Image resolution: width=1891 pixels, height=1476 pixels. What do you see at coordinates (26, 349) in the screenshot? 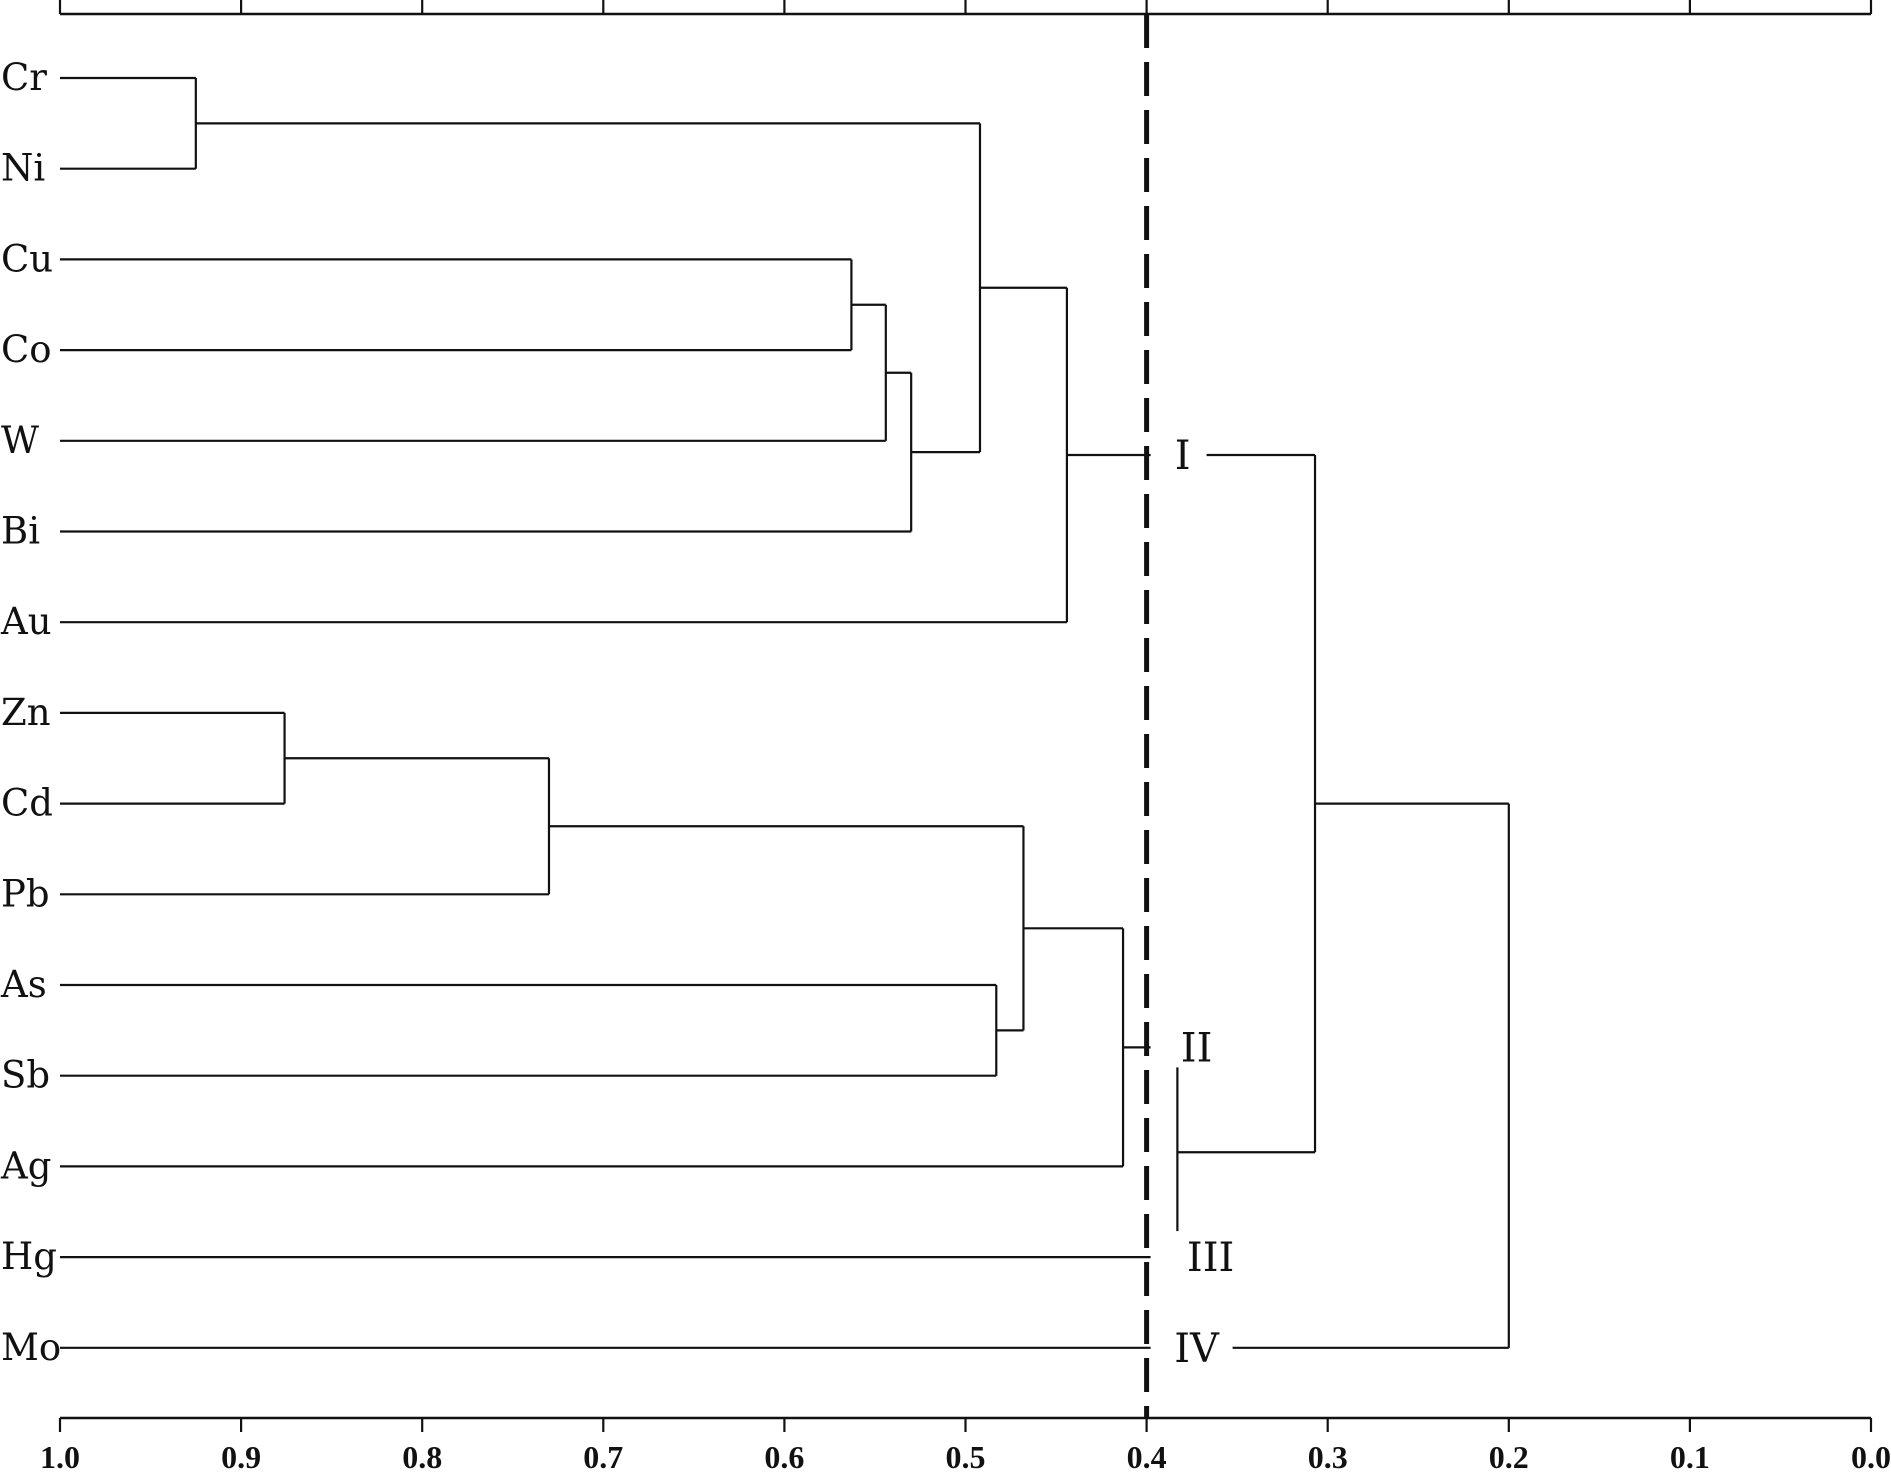
I see `leaf-label-co: Co` at bounding box center [26, 349].